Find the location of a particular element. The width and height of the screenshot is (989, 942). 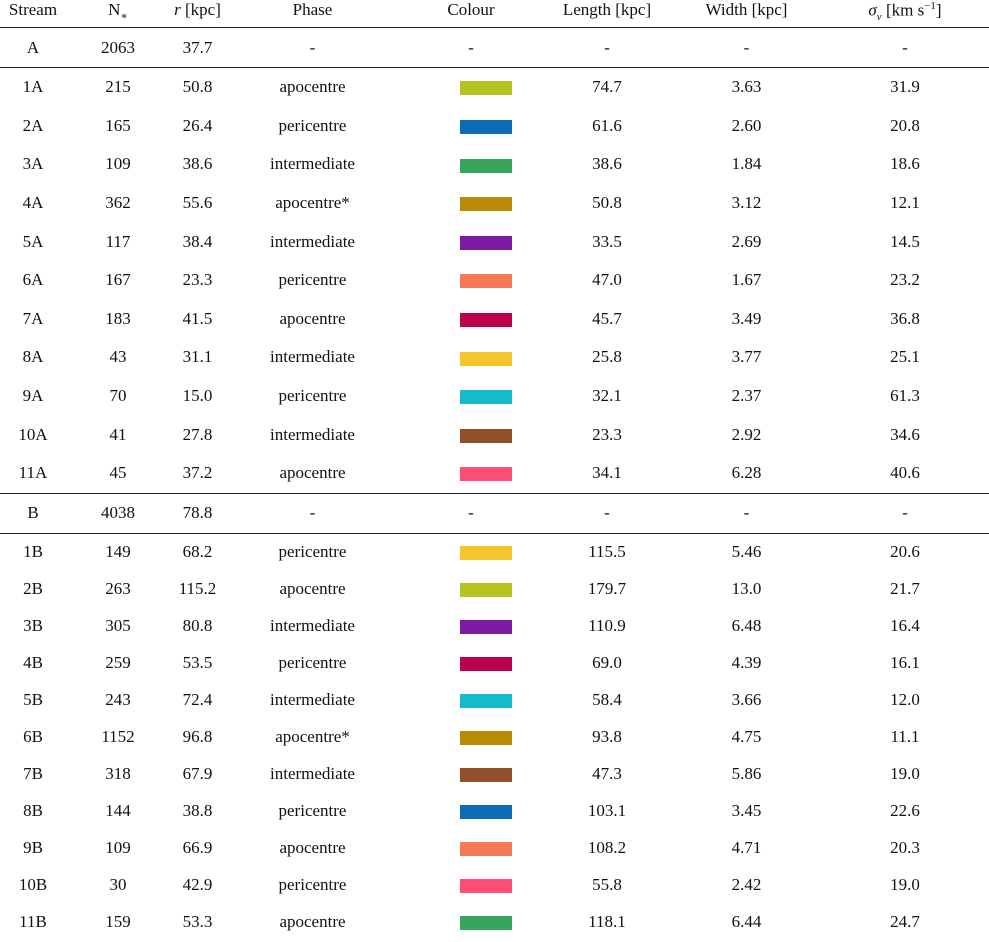

stream-row: 10A 41 27.8 intermediate 23.3 2.92 34.6 is located at coordinates (494, 434).